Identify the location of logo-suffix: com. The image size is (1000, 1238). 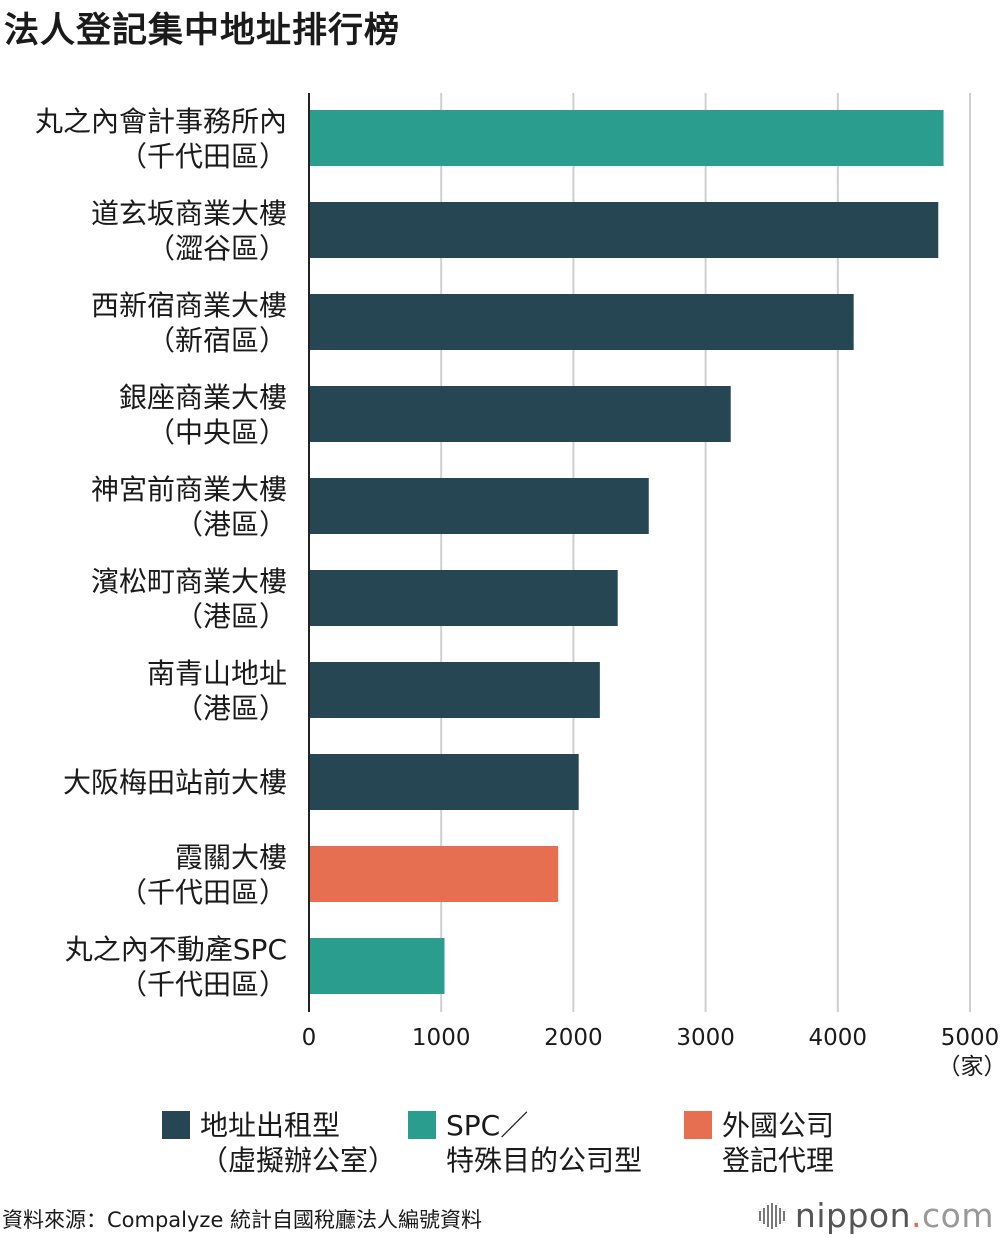
(958, 1215).